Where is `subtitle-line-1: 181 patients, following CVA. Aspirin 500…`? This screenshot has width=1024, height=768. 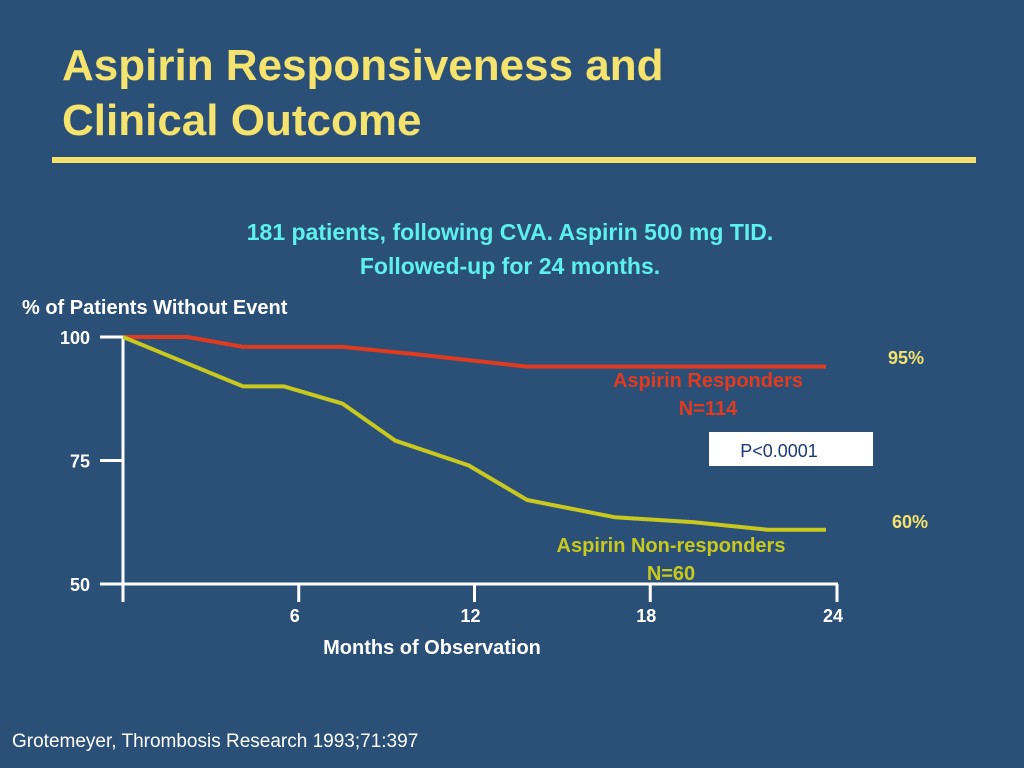 subtitle-line-1: 181 patients, following CVA. Aspirin 500… is located at coordinates (510, 232).